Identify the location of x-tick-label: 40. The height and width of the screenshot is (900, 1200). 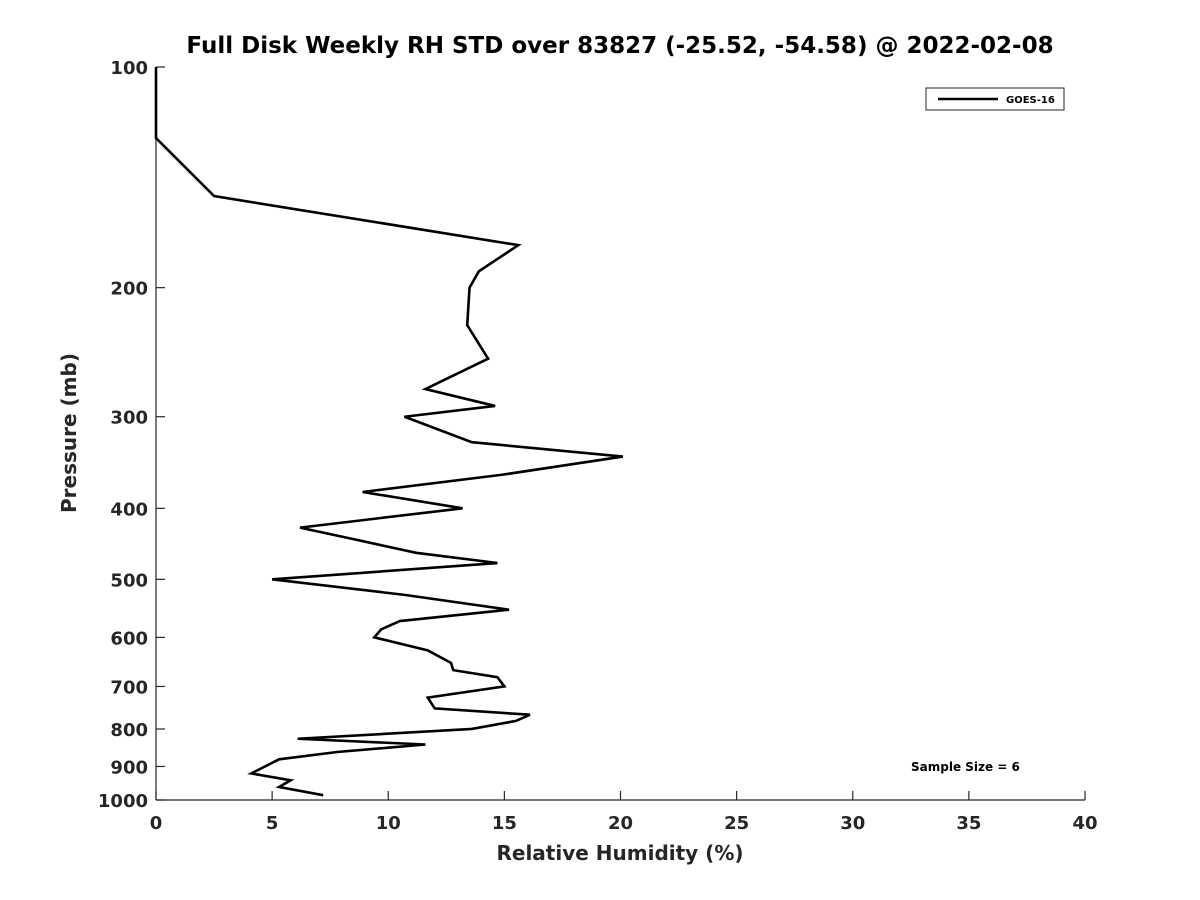
(1084, 823).